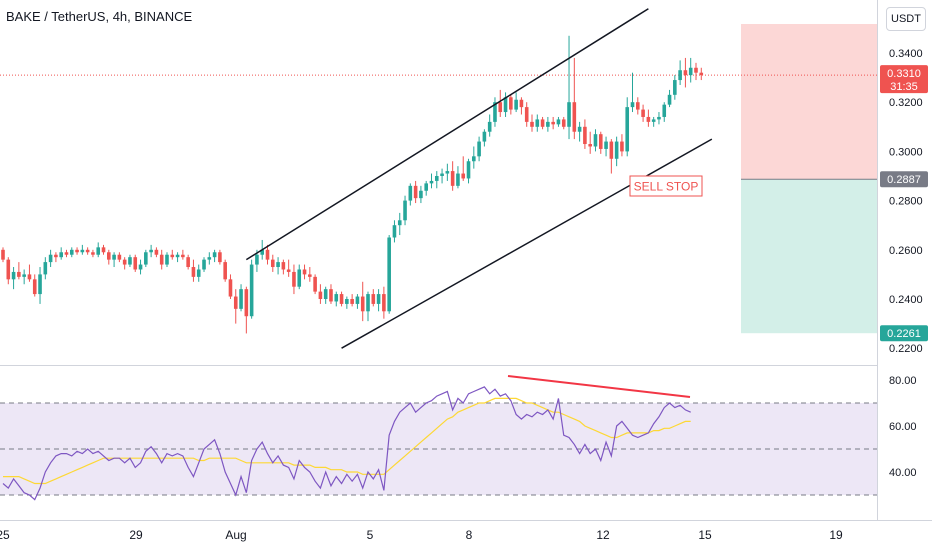 This screenshot has height=555, width=932. I want to click on rsi-divergence-line, so click(599, 386).